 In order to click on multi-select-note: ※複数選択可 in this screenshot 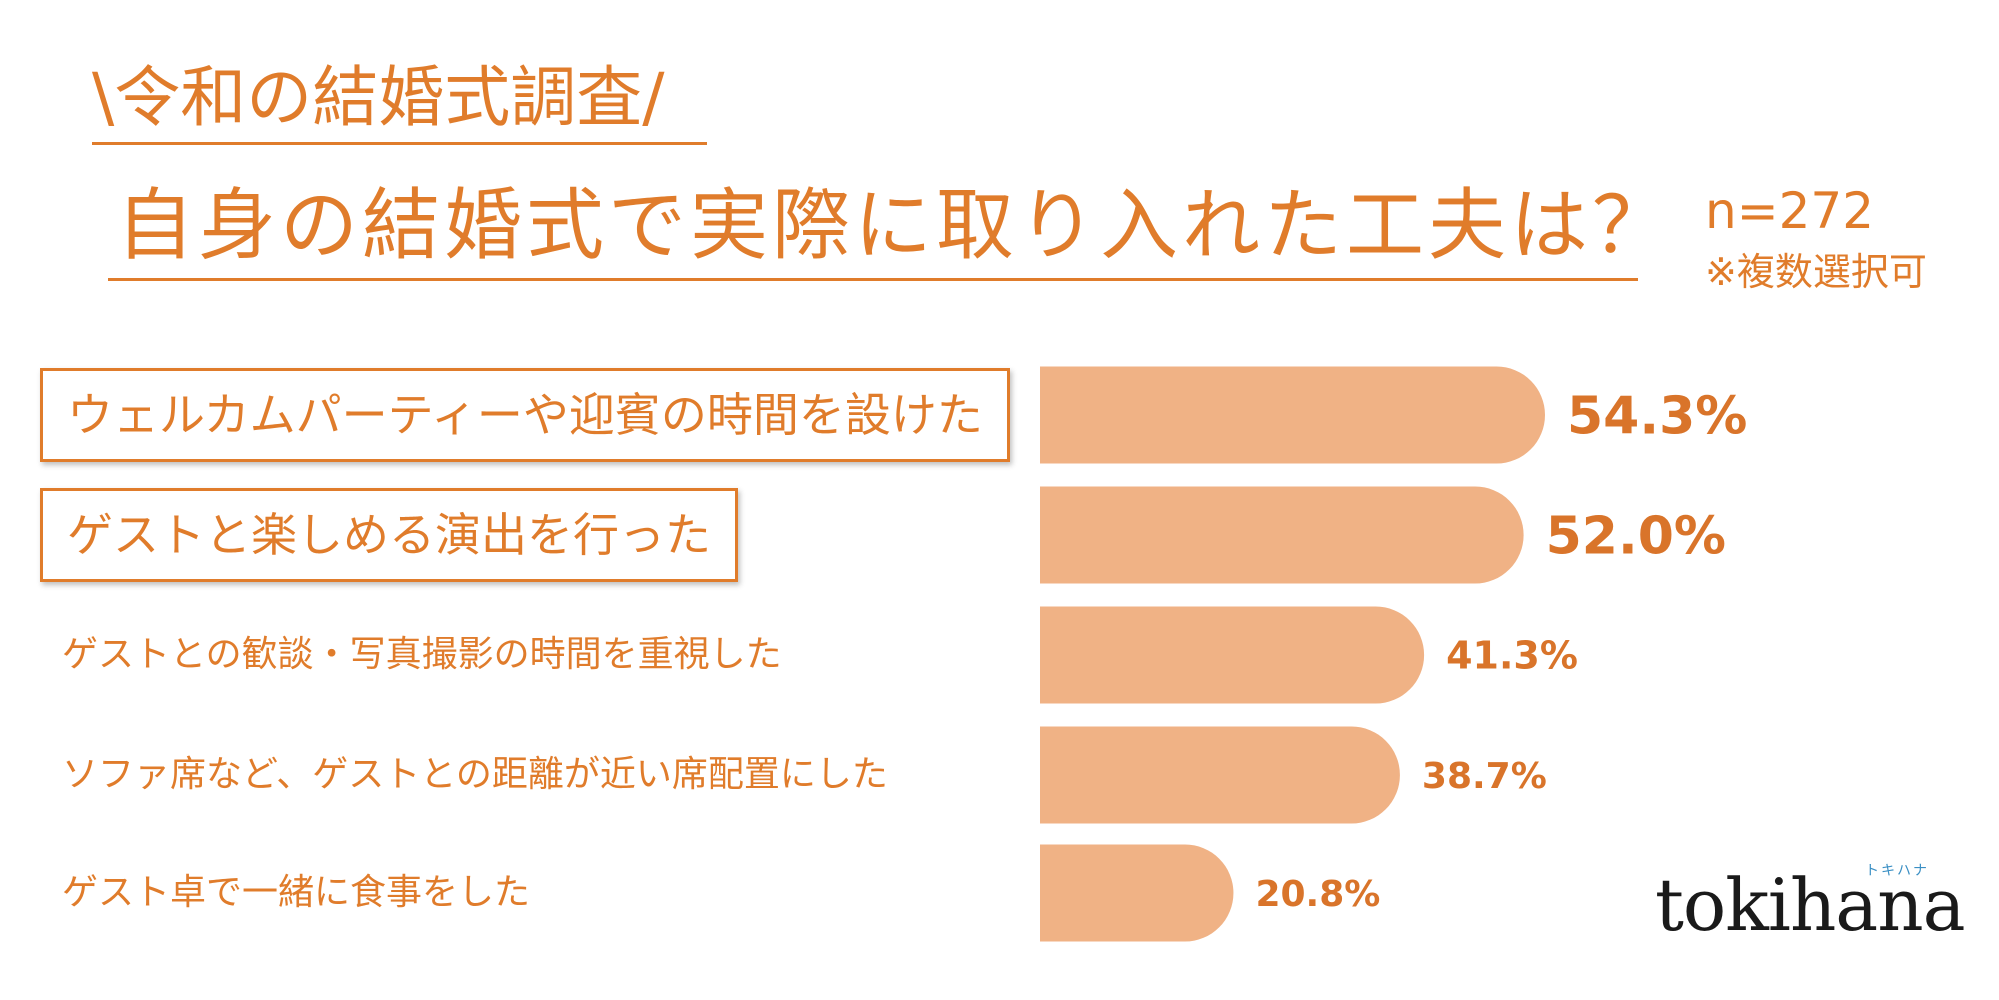, I will do `click(1816, 272)`.